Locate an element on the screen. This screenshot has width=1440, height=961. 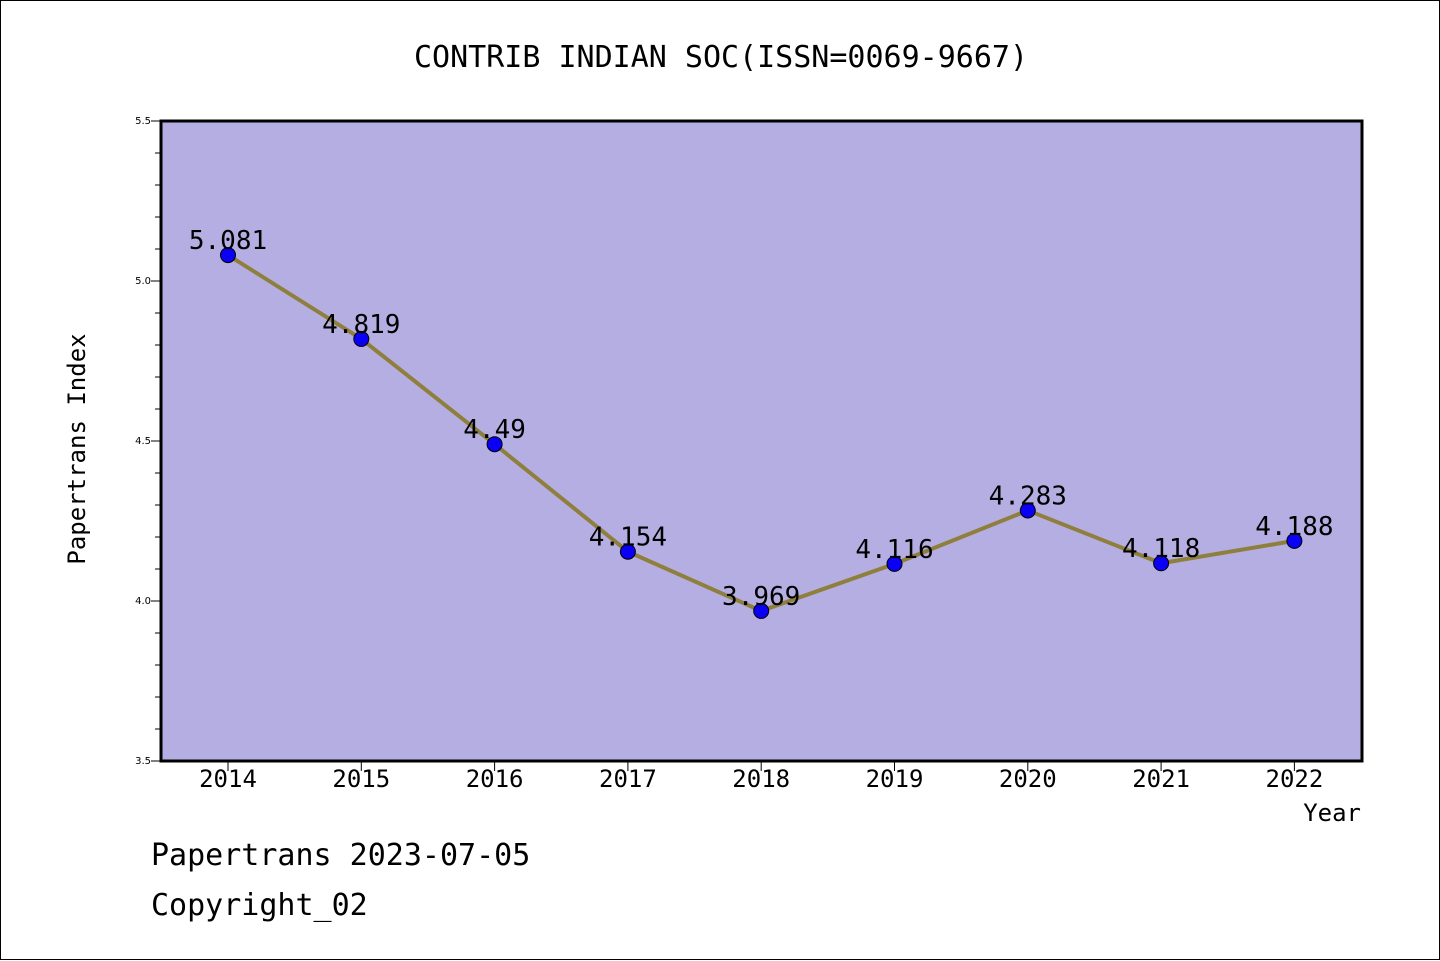
x-tick-label: 2019 is located at coordinates (895, 779).